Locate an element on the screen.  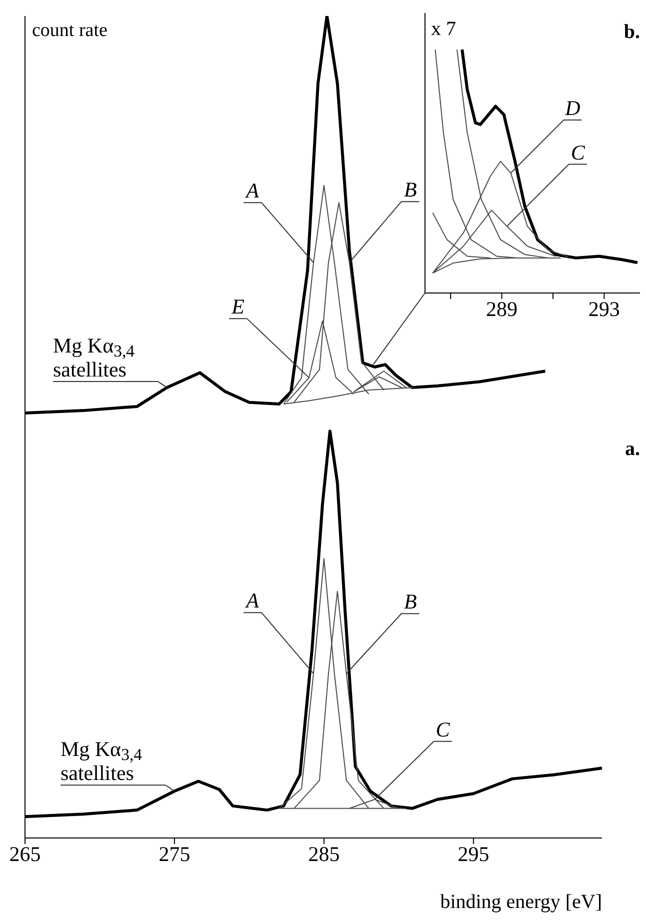
y-axis-title: count rate is located at coordinates (70, 30).